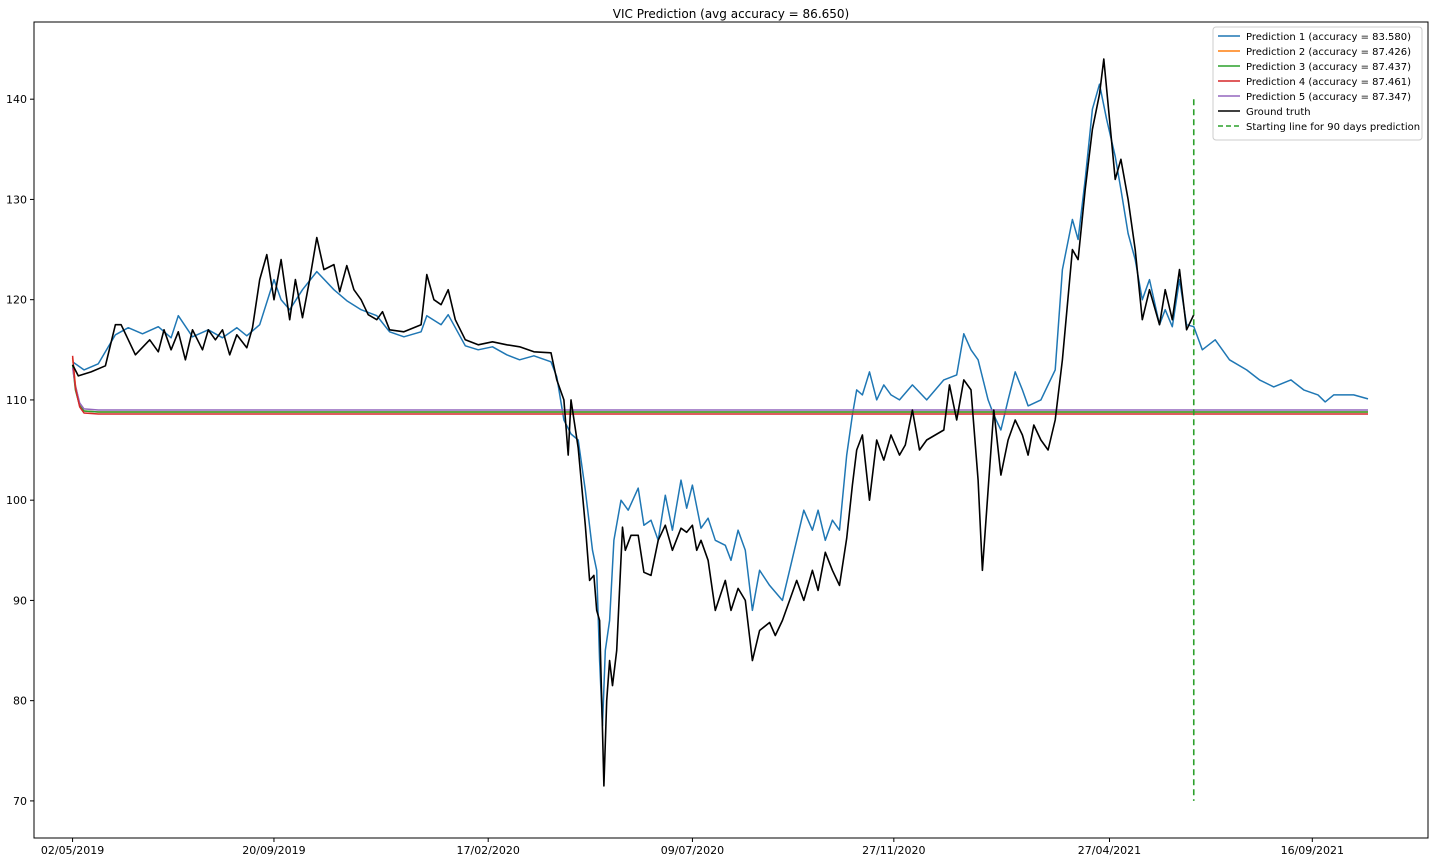 The image size is (1438, 867). I want to click on x-tick-label: 16/09/2021, so click(1312, 850).